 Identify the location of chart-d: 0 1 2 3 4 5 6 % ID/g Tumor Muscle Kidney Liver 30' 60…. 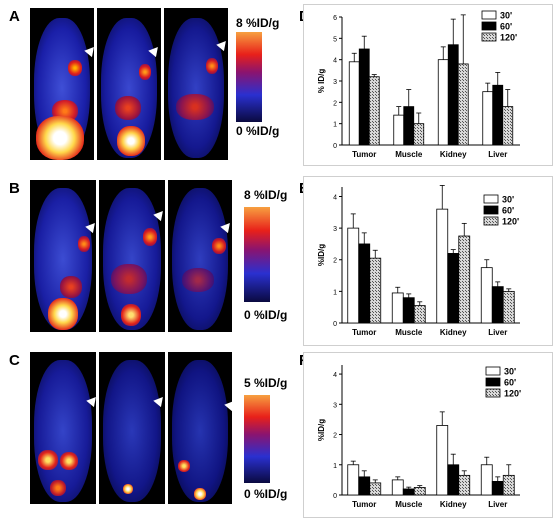
(428, 85).